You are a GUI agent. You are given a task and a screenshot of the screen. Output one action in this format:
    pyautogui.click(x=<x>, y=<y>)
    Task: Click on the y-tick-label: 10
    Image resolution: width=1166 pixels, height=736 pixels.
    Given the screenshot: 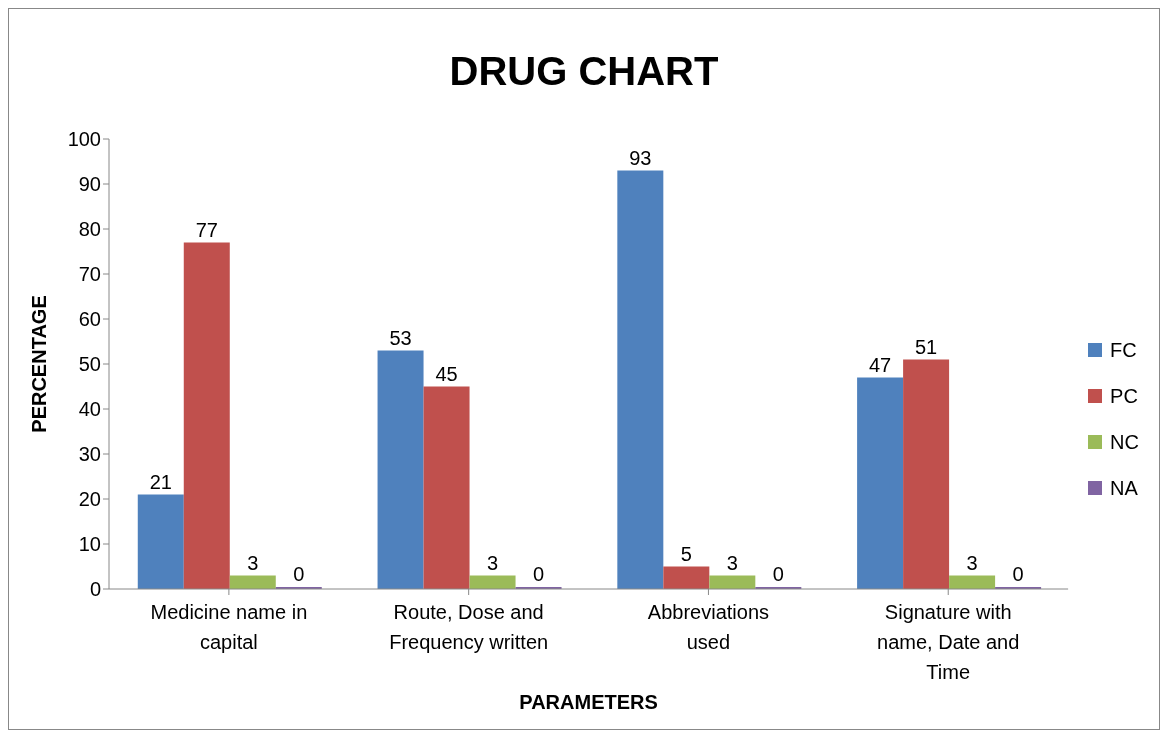 What is the action you would take?
    pyautogui.click(x=89, y=544)
    